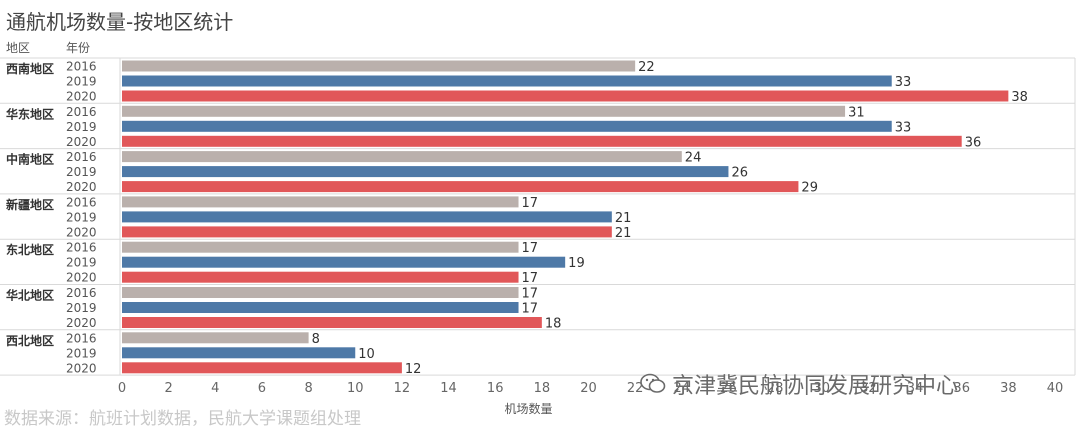  Describe the element at coordinates (821, 388) in the screenshot. I see `x-tick-label: 30` at that location.